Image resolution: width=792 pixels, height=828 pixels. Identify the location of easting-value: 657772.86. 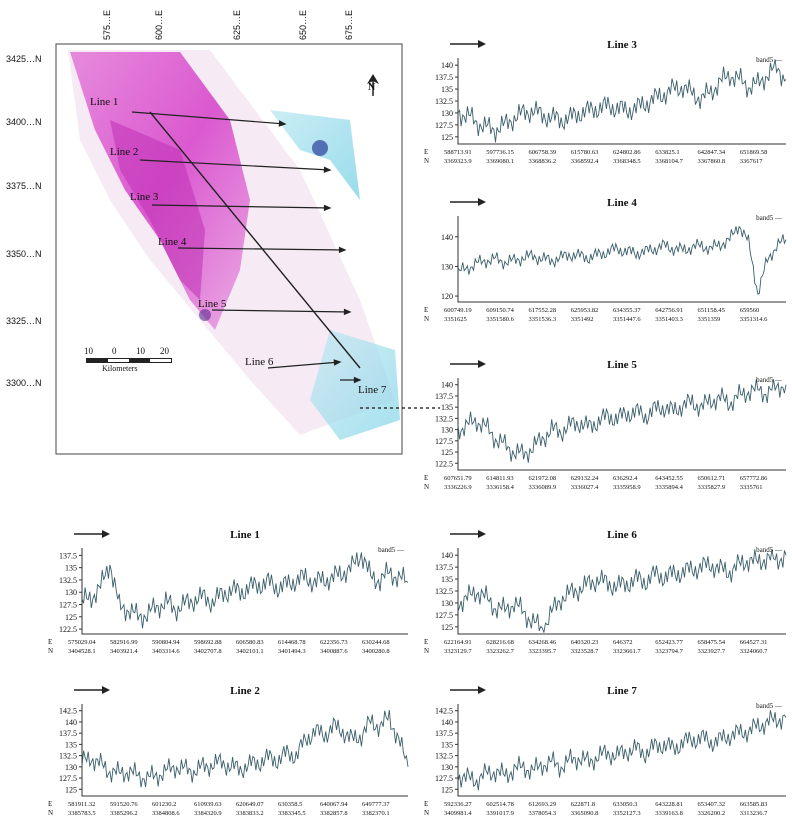
(754, 478).